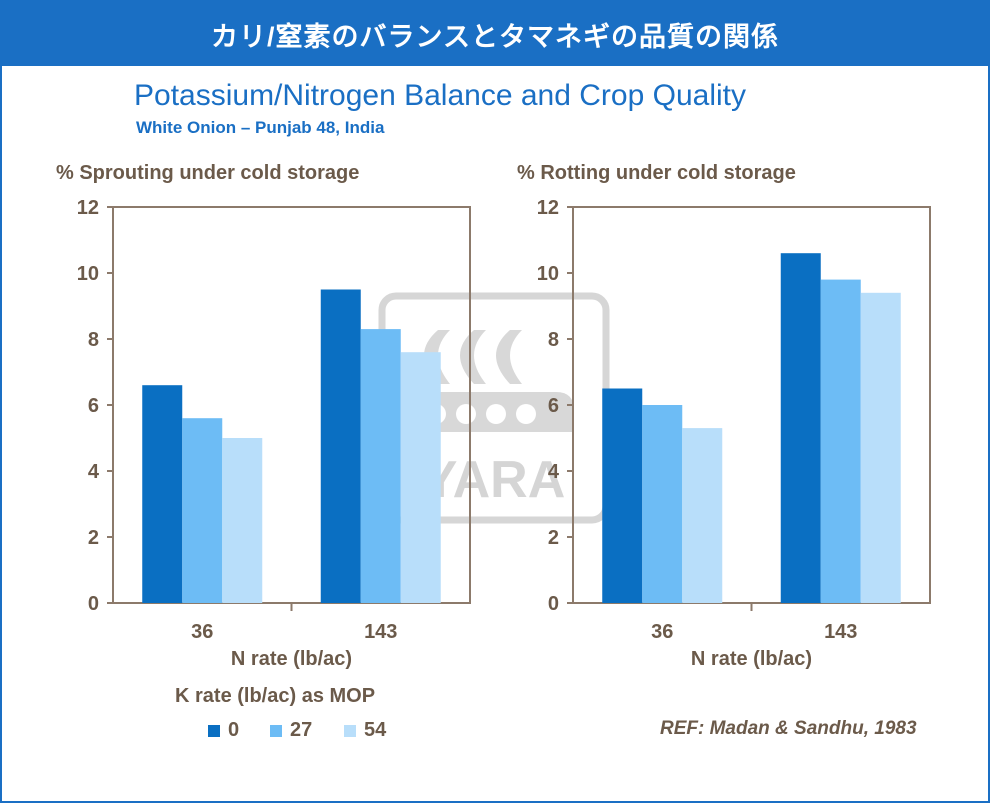 This screenshot has width=990, height=803. What do you see at coordinates (260, 127) in the screenshot?
I see `chart-subtitle: White Onion – Punjab 48, India` at bounding box center [260, 127].